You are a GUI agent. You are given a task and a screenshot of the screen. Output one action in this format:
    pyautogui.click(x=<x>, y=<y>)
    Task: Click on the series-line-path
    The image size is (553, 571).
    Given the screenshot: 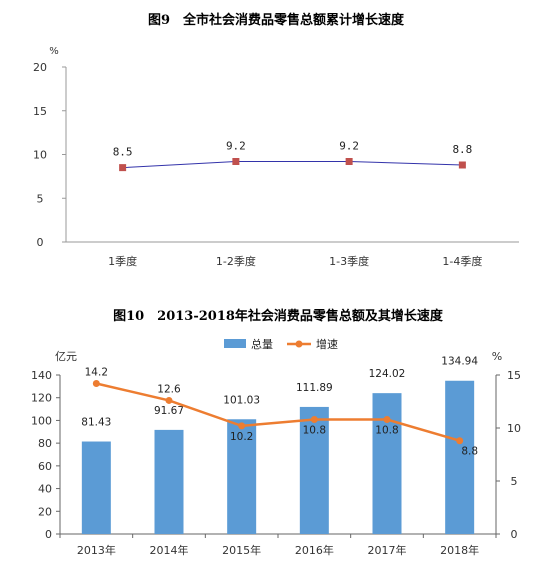 What is the action you would take?
    pyautogui.click(x=292, y=165)
    